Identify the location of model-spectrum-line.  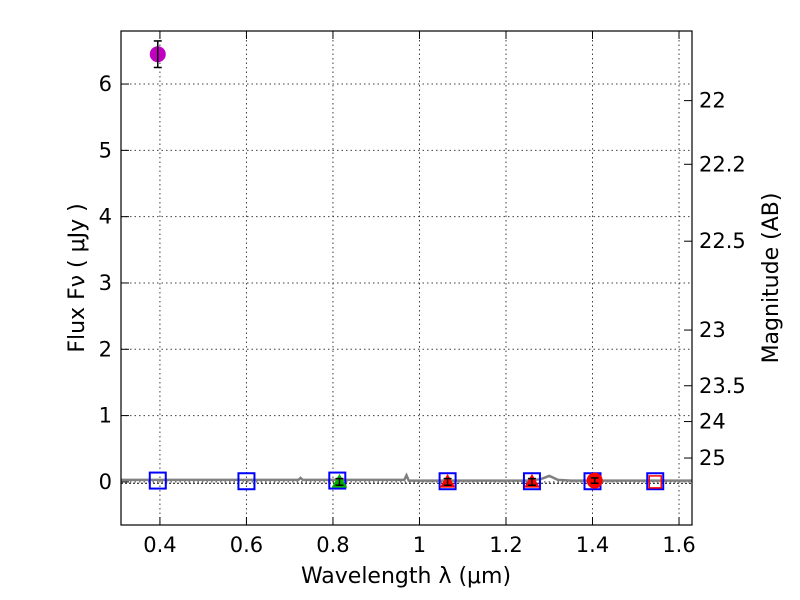
(406, 477).